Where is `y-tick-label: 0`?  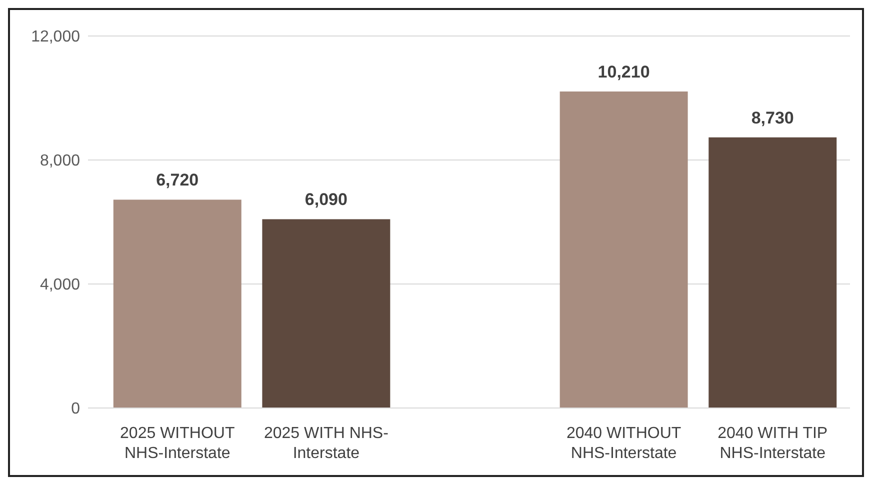
y-tick-label: 0 is located at coordinates (75, 409).